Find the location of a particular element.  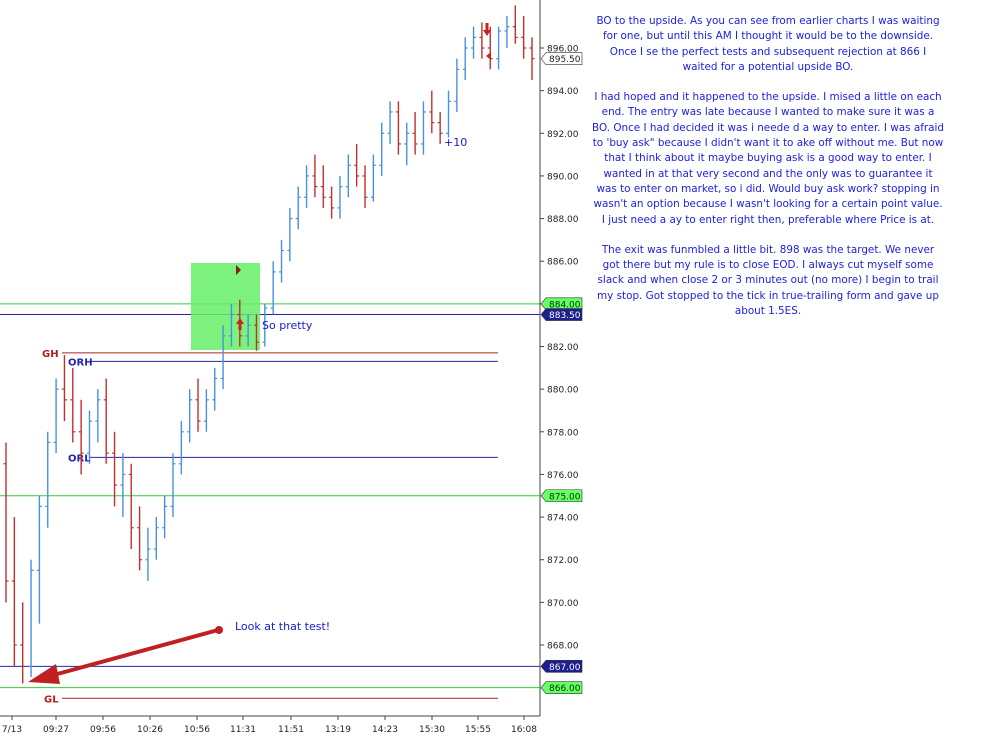

y-tick-label: 880.00 is located at coordinates (563, 391).